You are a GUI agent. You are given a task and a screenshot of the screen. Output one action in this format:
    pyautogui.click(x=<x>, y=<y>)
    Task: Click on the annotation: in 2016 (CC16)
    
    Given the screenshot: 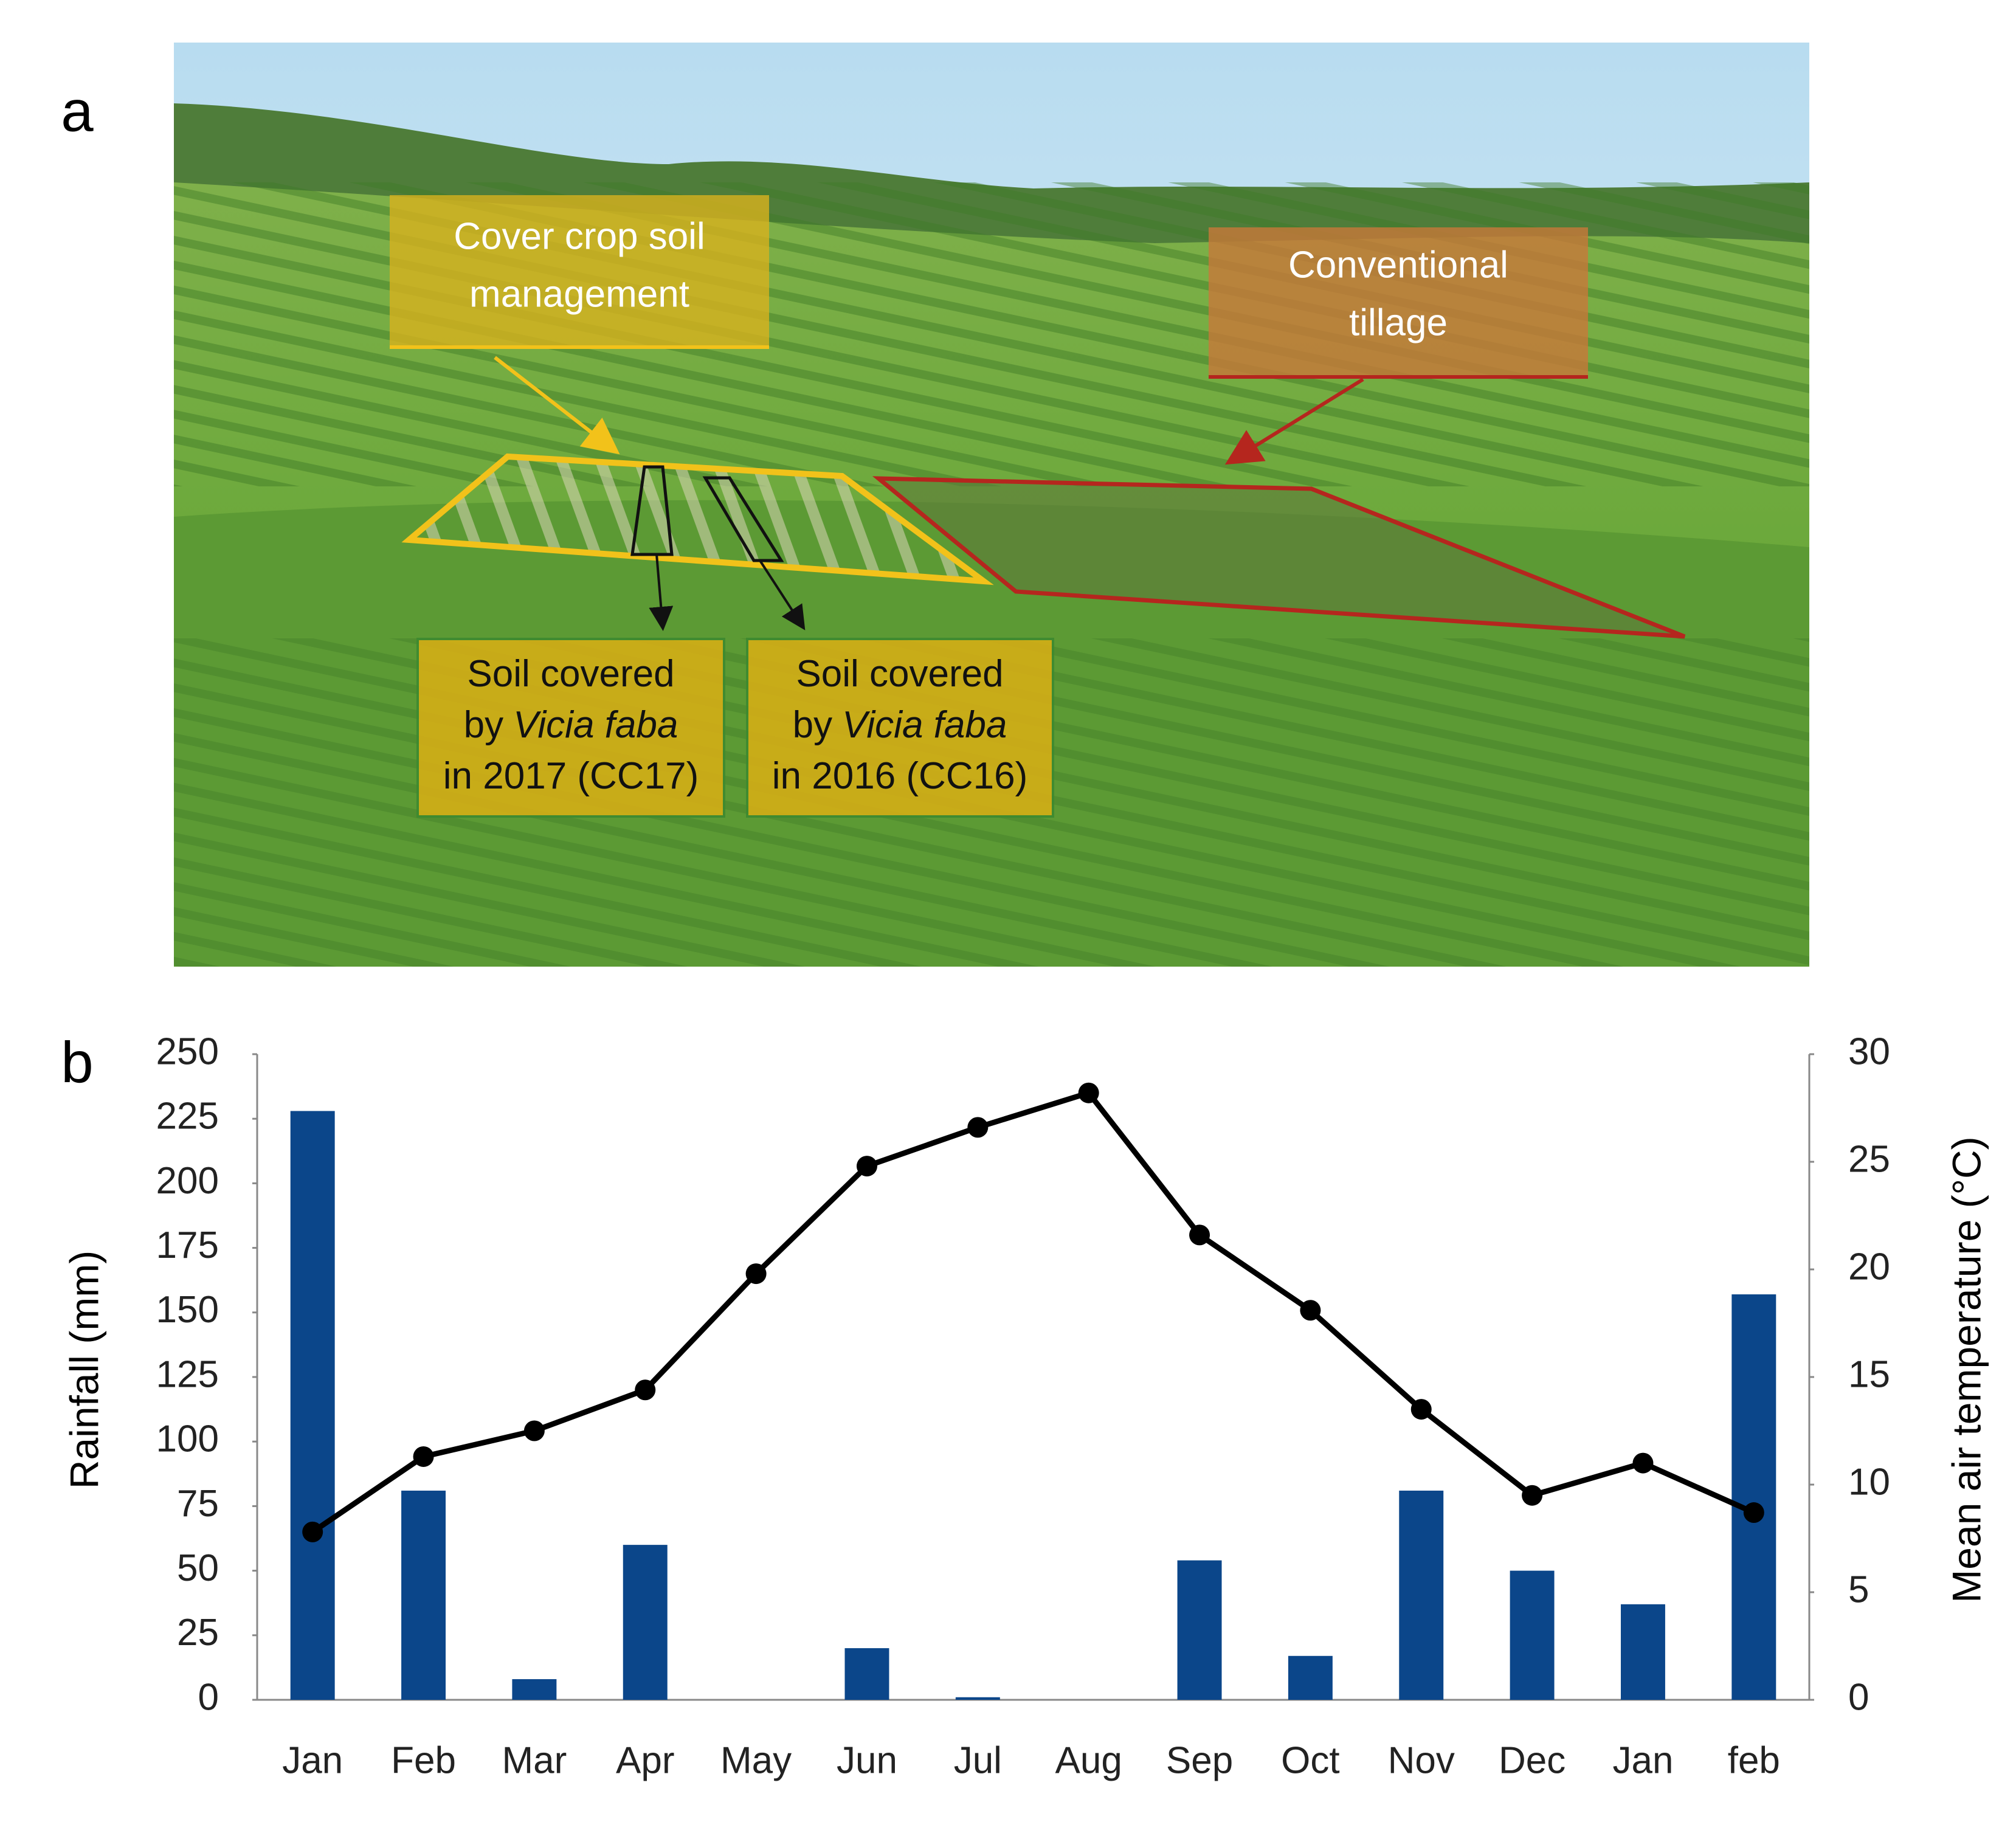 What is the action you would take?
    pyautogui.click(x=899, y=776)
    